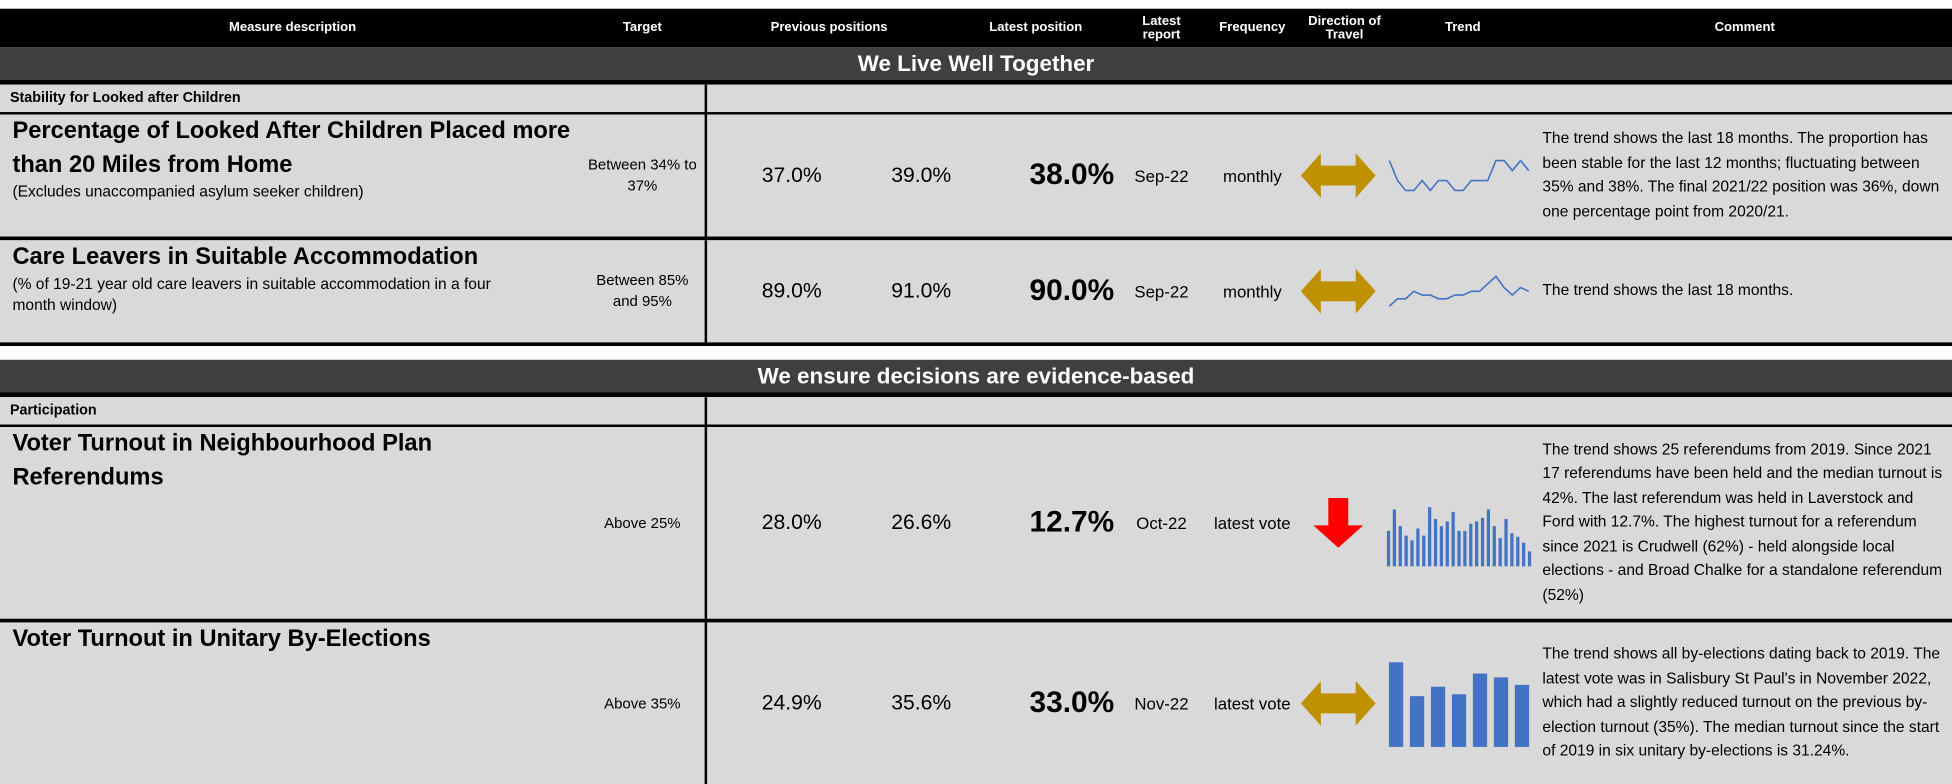  I want to click on previous-position: 91.0%, so click(921, 290).